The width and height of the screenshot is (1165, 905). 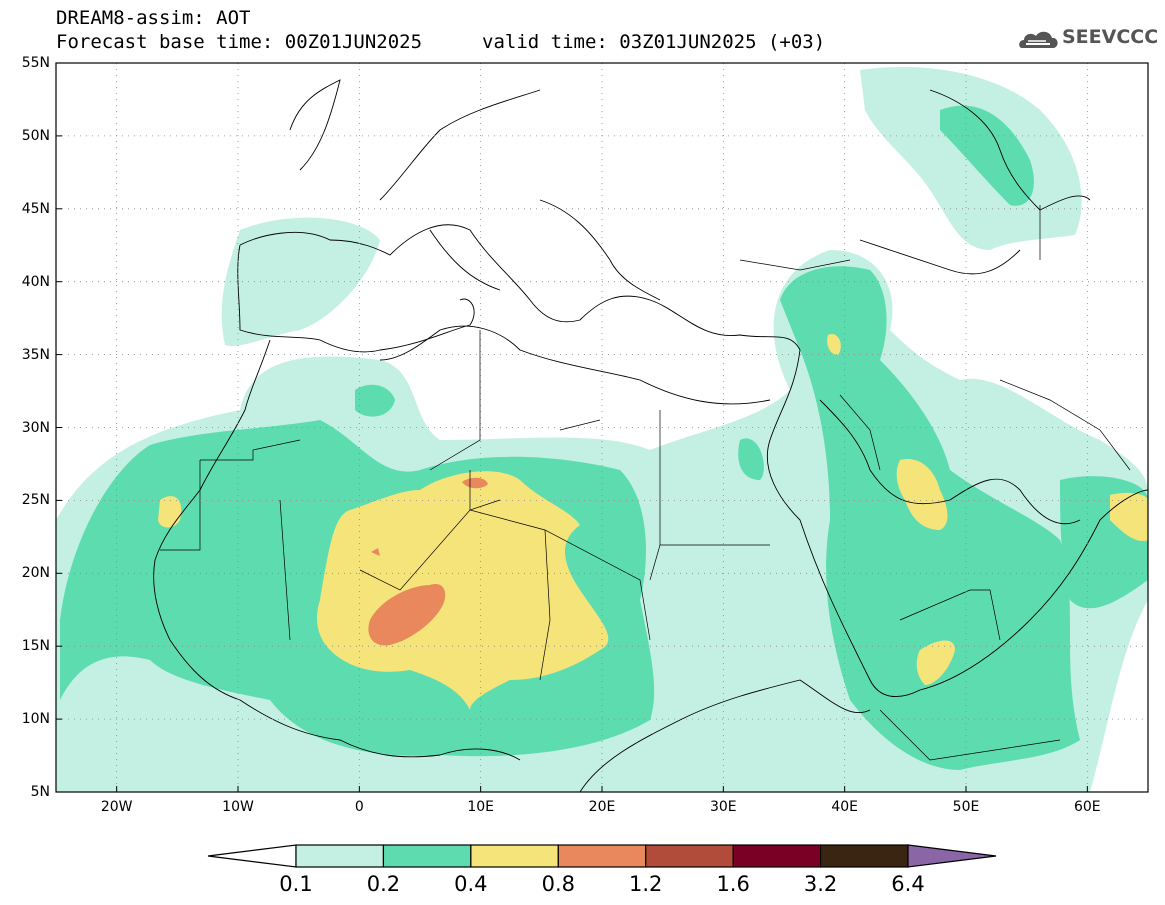 I want to click on colorbar-label: 6.4, so click(x=908, y=884).